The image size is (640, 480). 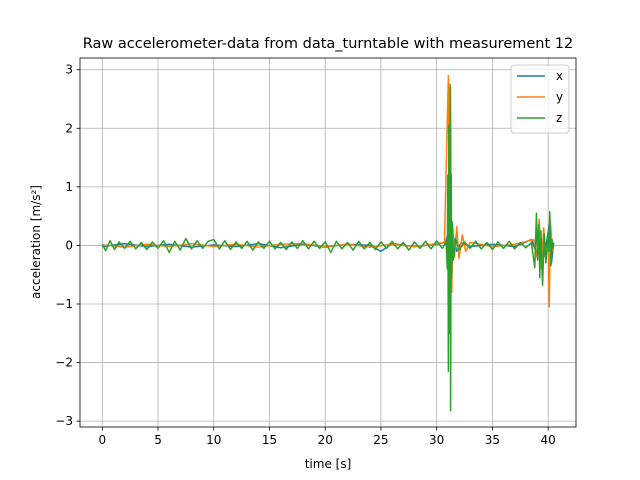 What do you see at coordinates (102, 440) in the screenshot?
I see `x-tick-label: 0` at bounding box center [102, 440].